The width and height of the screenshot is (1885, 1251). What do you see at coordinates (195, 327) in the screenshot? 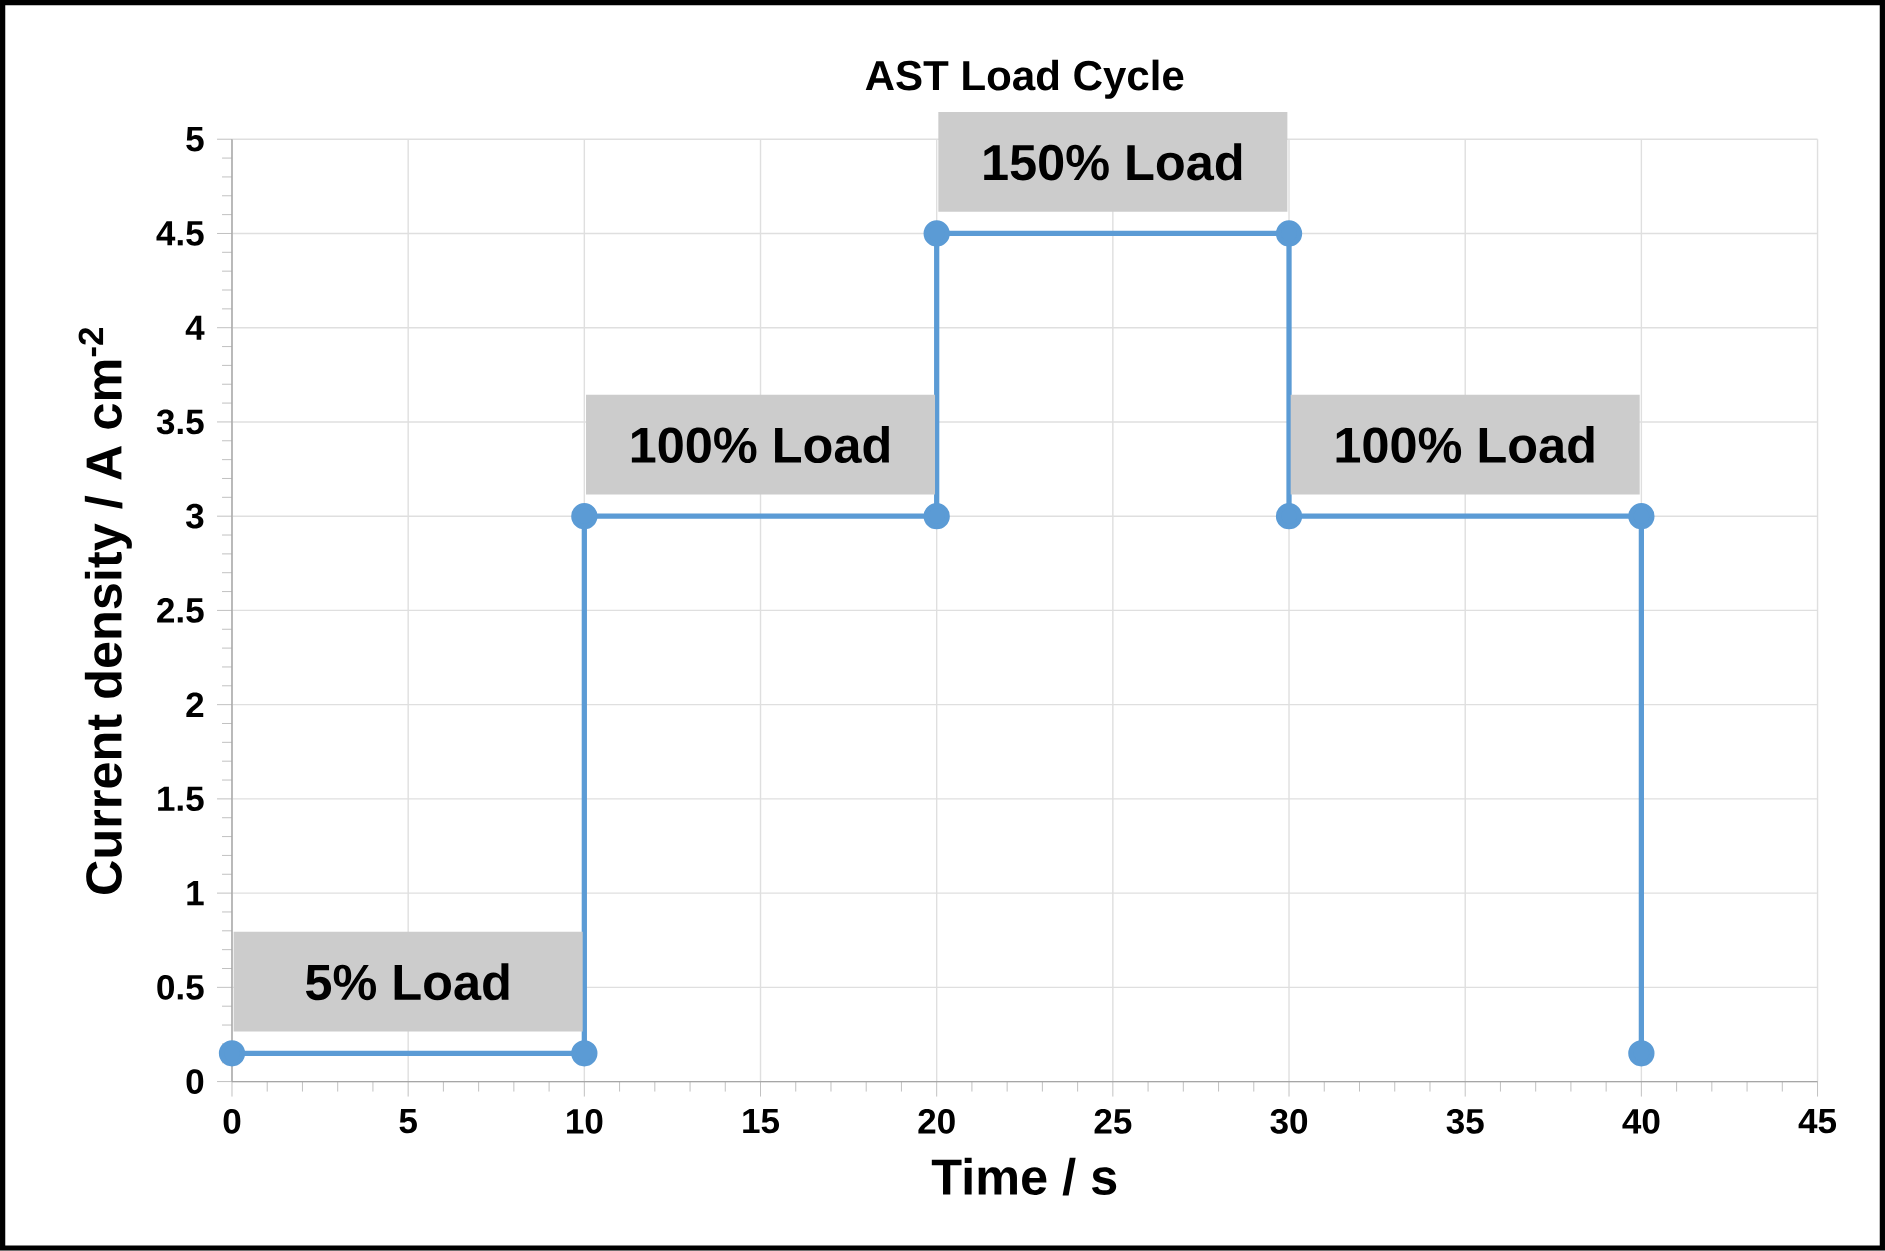
I see `y-tick-label: 4` at bounding box center [195, 327].